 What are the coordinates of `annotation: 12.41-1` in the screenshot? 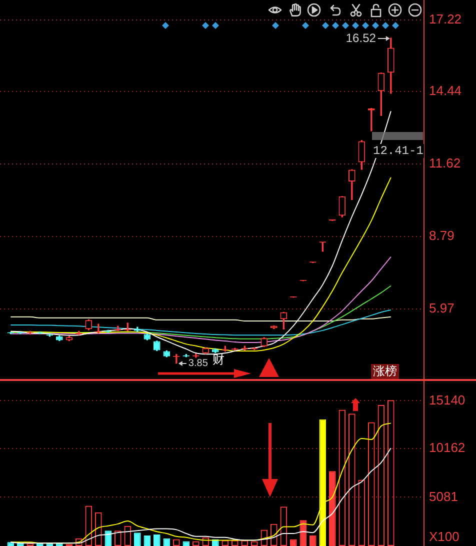 It's located at (398, 151).